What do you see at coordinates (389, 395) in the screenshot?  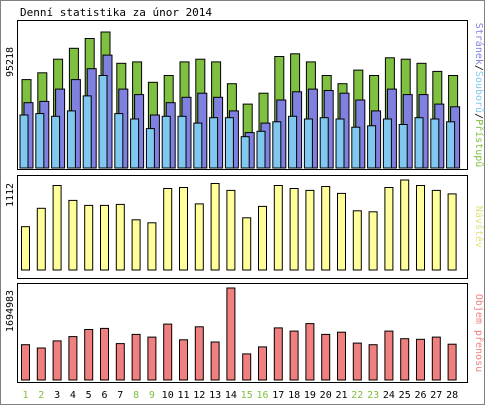 I see `day-label-24: 24` at bounding box center [389, 395].